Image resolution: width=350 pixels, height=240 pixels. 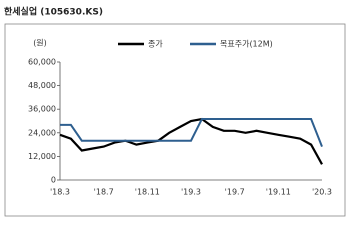 What do you see at coordinates (42, 62) in the screenshot?
I see `y-tick-label: 60,000` at bounding box center [42, 62].